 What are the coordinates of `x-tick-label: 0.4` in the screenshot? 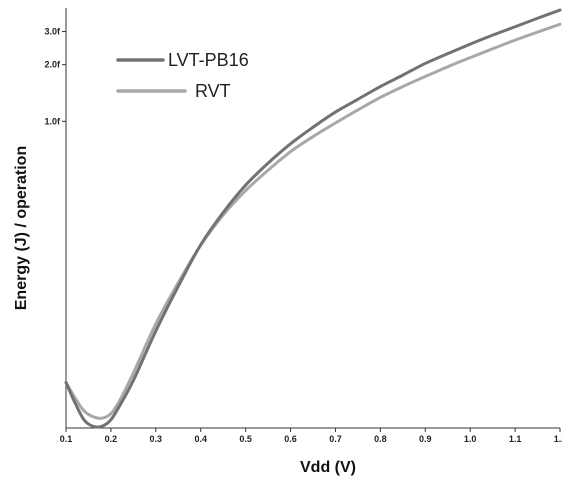 It's located at (200, 439).